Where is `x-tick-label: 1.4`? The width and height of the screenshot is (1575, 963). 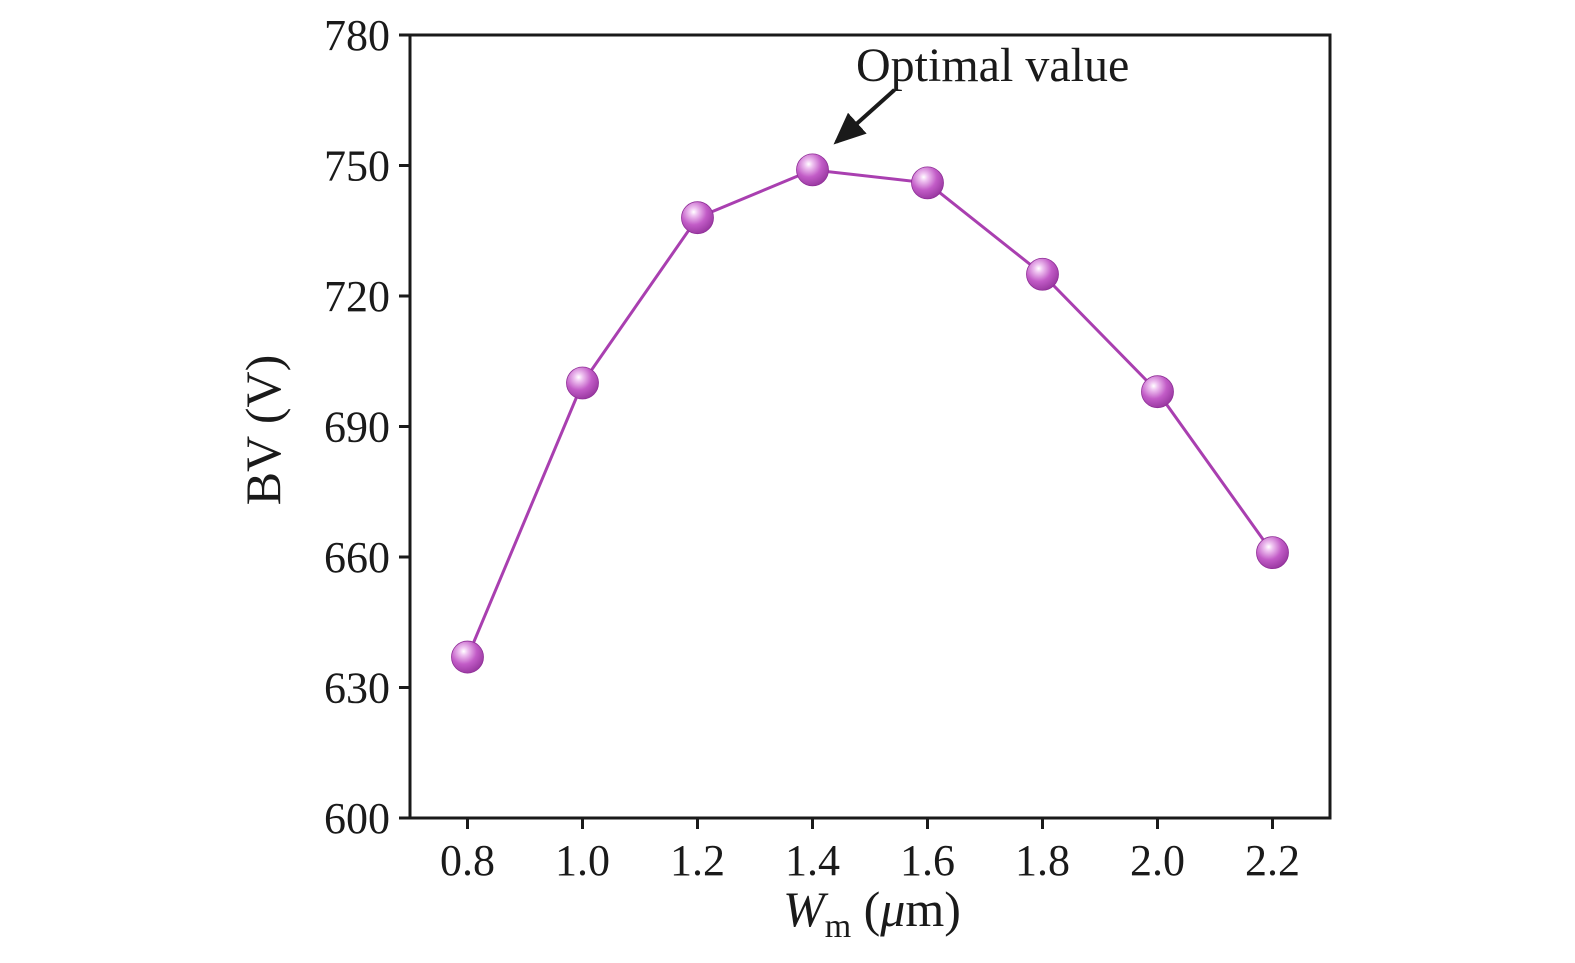 x-tick-label: 1.4 is located at coordinates (812, 860).